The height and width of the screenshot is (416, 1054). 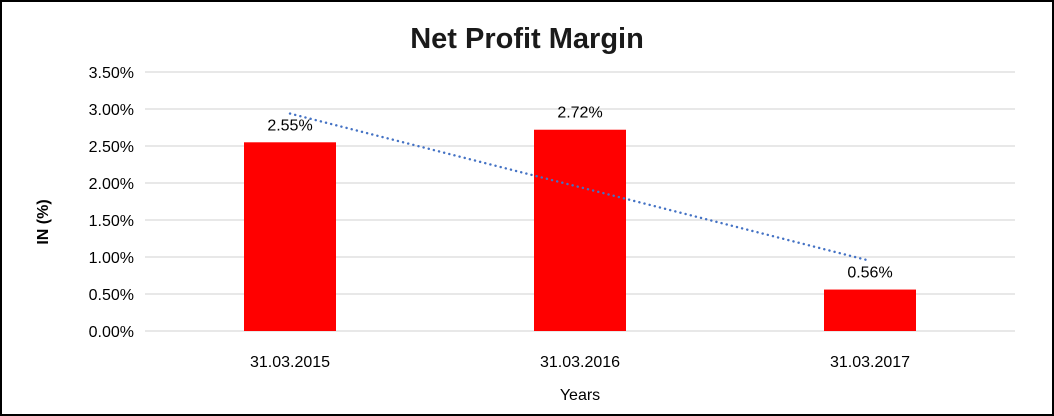 I want to click on y-tick-label: 0.50%, so click(x=111, y=295).